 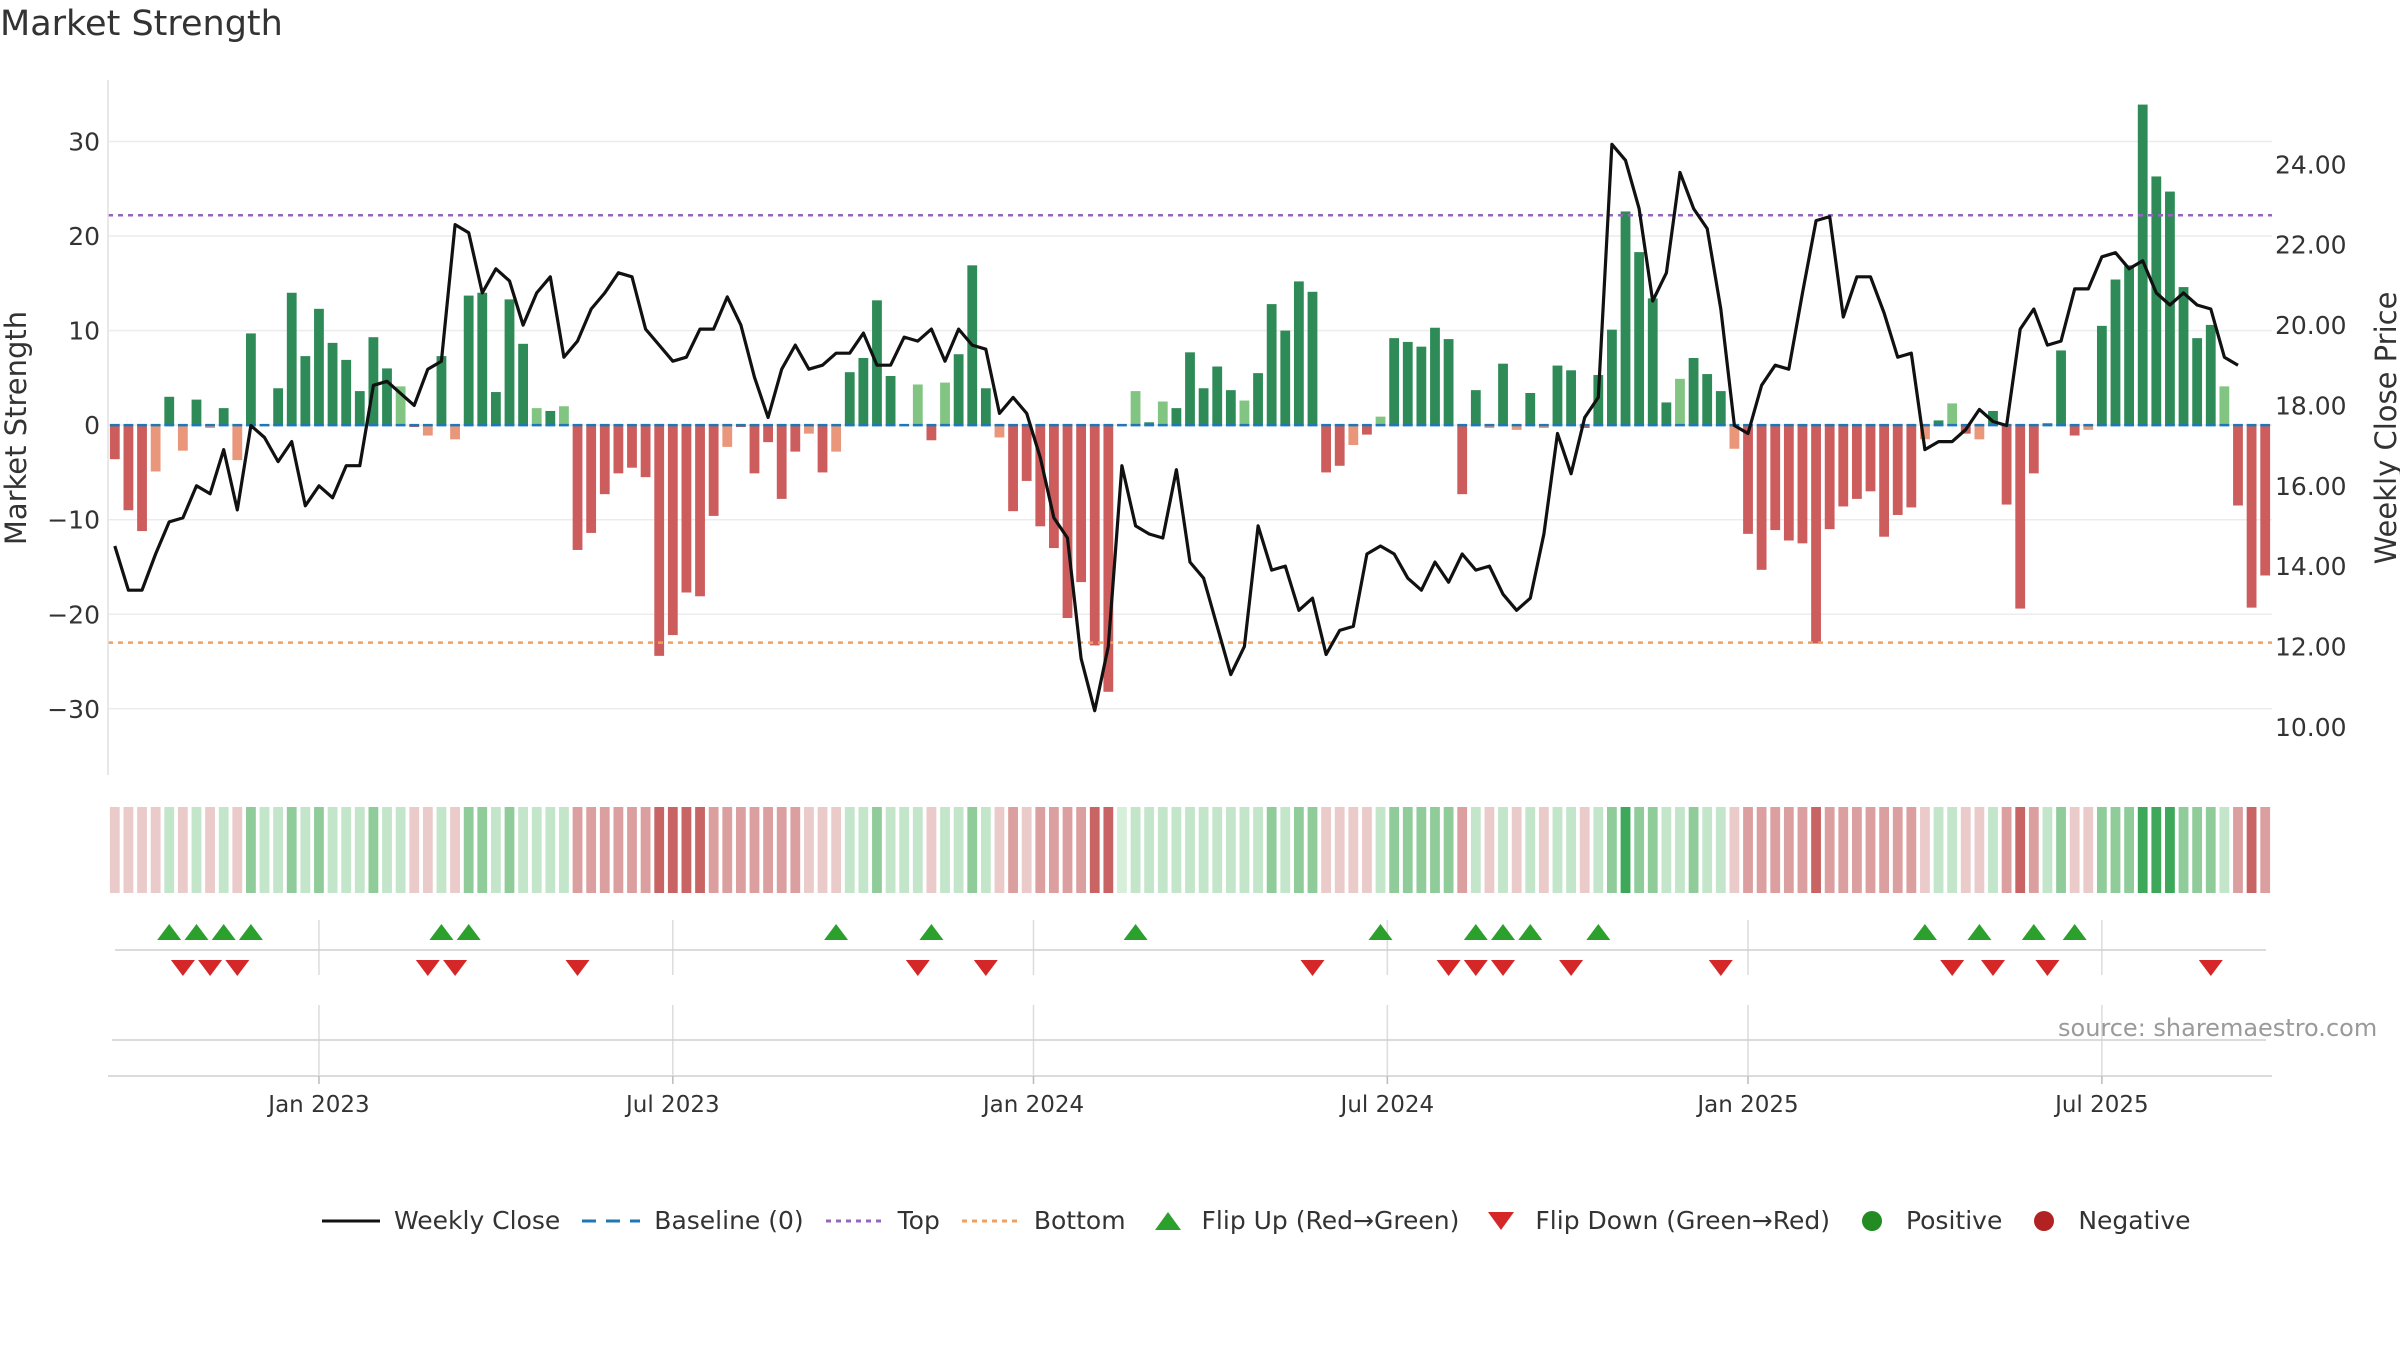 I want to click on chart-title: Market Strength, so click(x=141, y=24).